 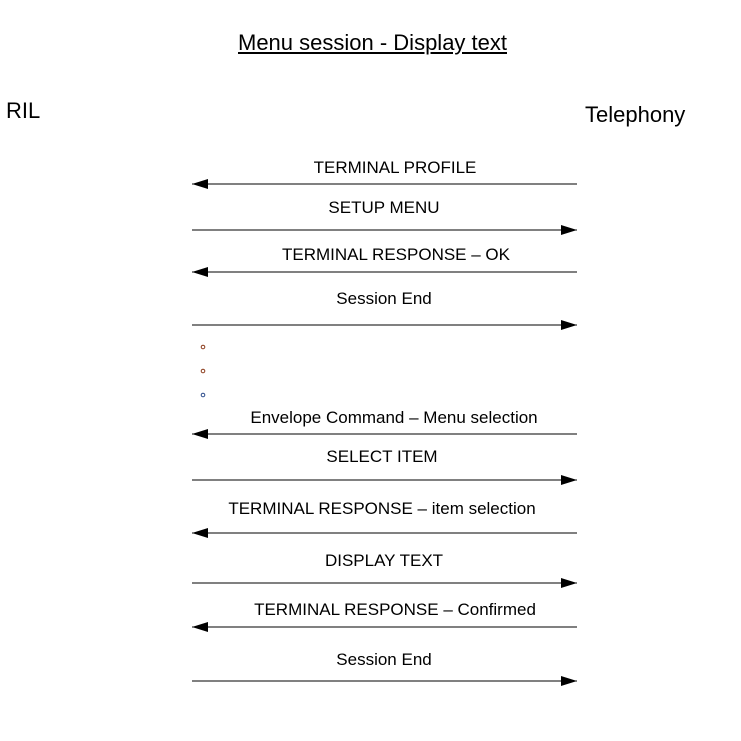 What do you see at coordinates (395, 609) in the screenshot?
I see `message-label: TERMINAL RESPONSE – Confirmed` at bounding box center [395, 609].